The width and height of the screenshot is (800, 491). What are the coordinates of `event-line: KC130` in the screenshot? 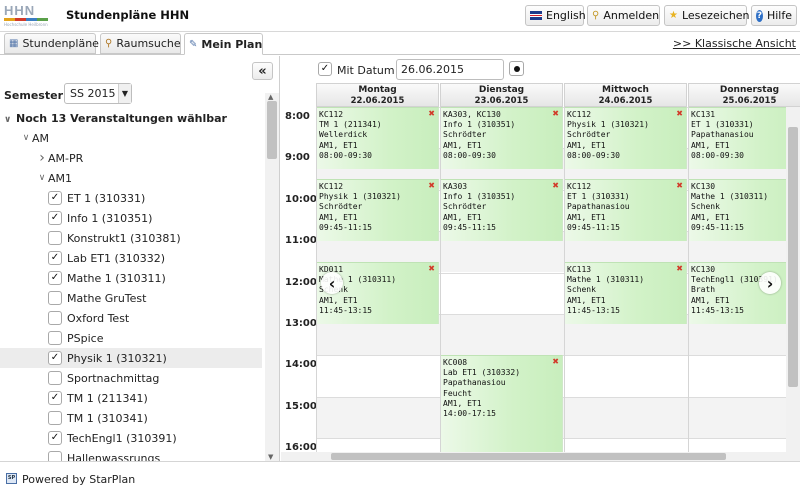 It's located at (703, 186).